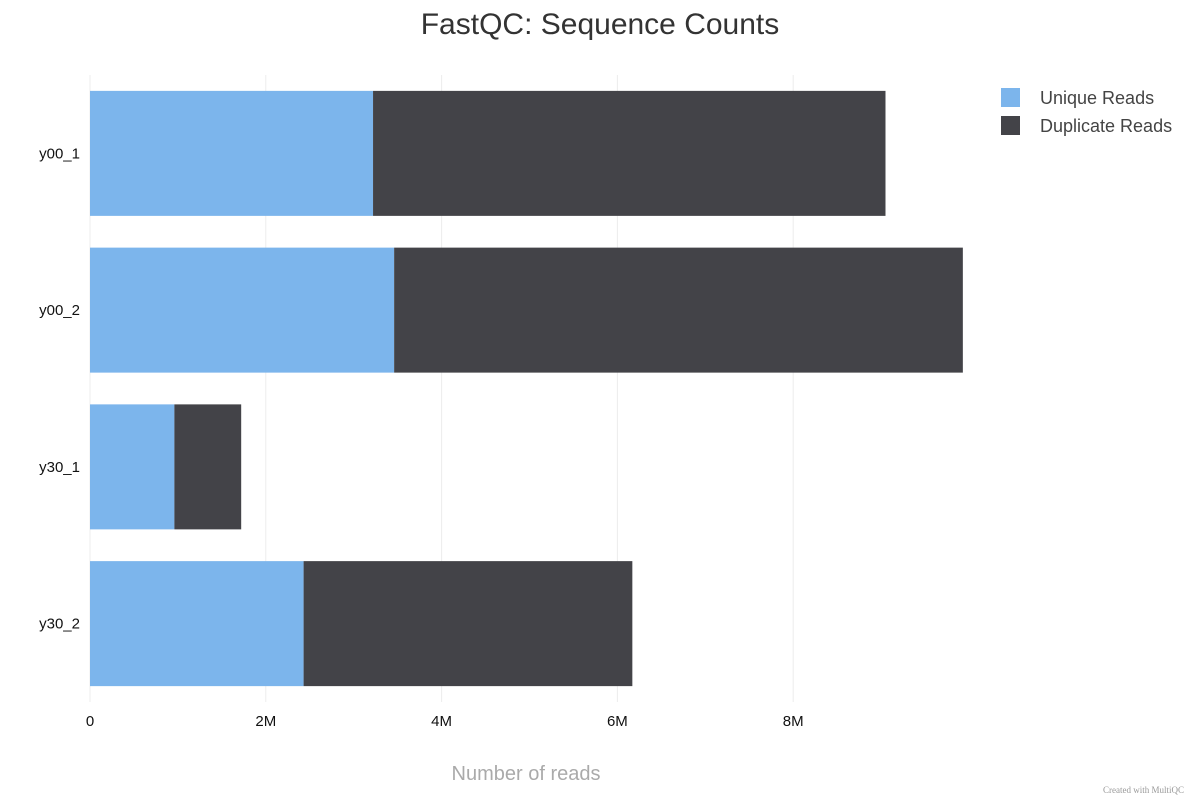 The image size is (1200, 800). I want to click on x-tick-label: 0, so click(90, 721).